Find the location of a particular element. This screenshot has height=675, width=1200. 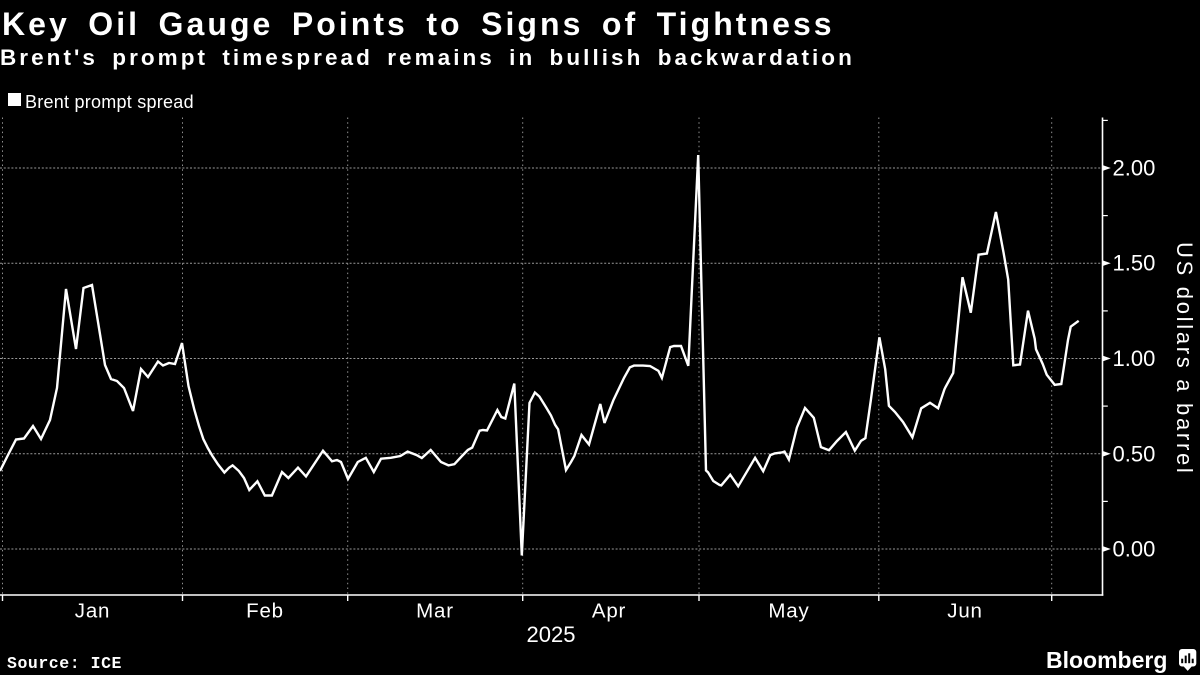

svg-text: Mar is located at coordinates (435, 611).